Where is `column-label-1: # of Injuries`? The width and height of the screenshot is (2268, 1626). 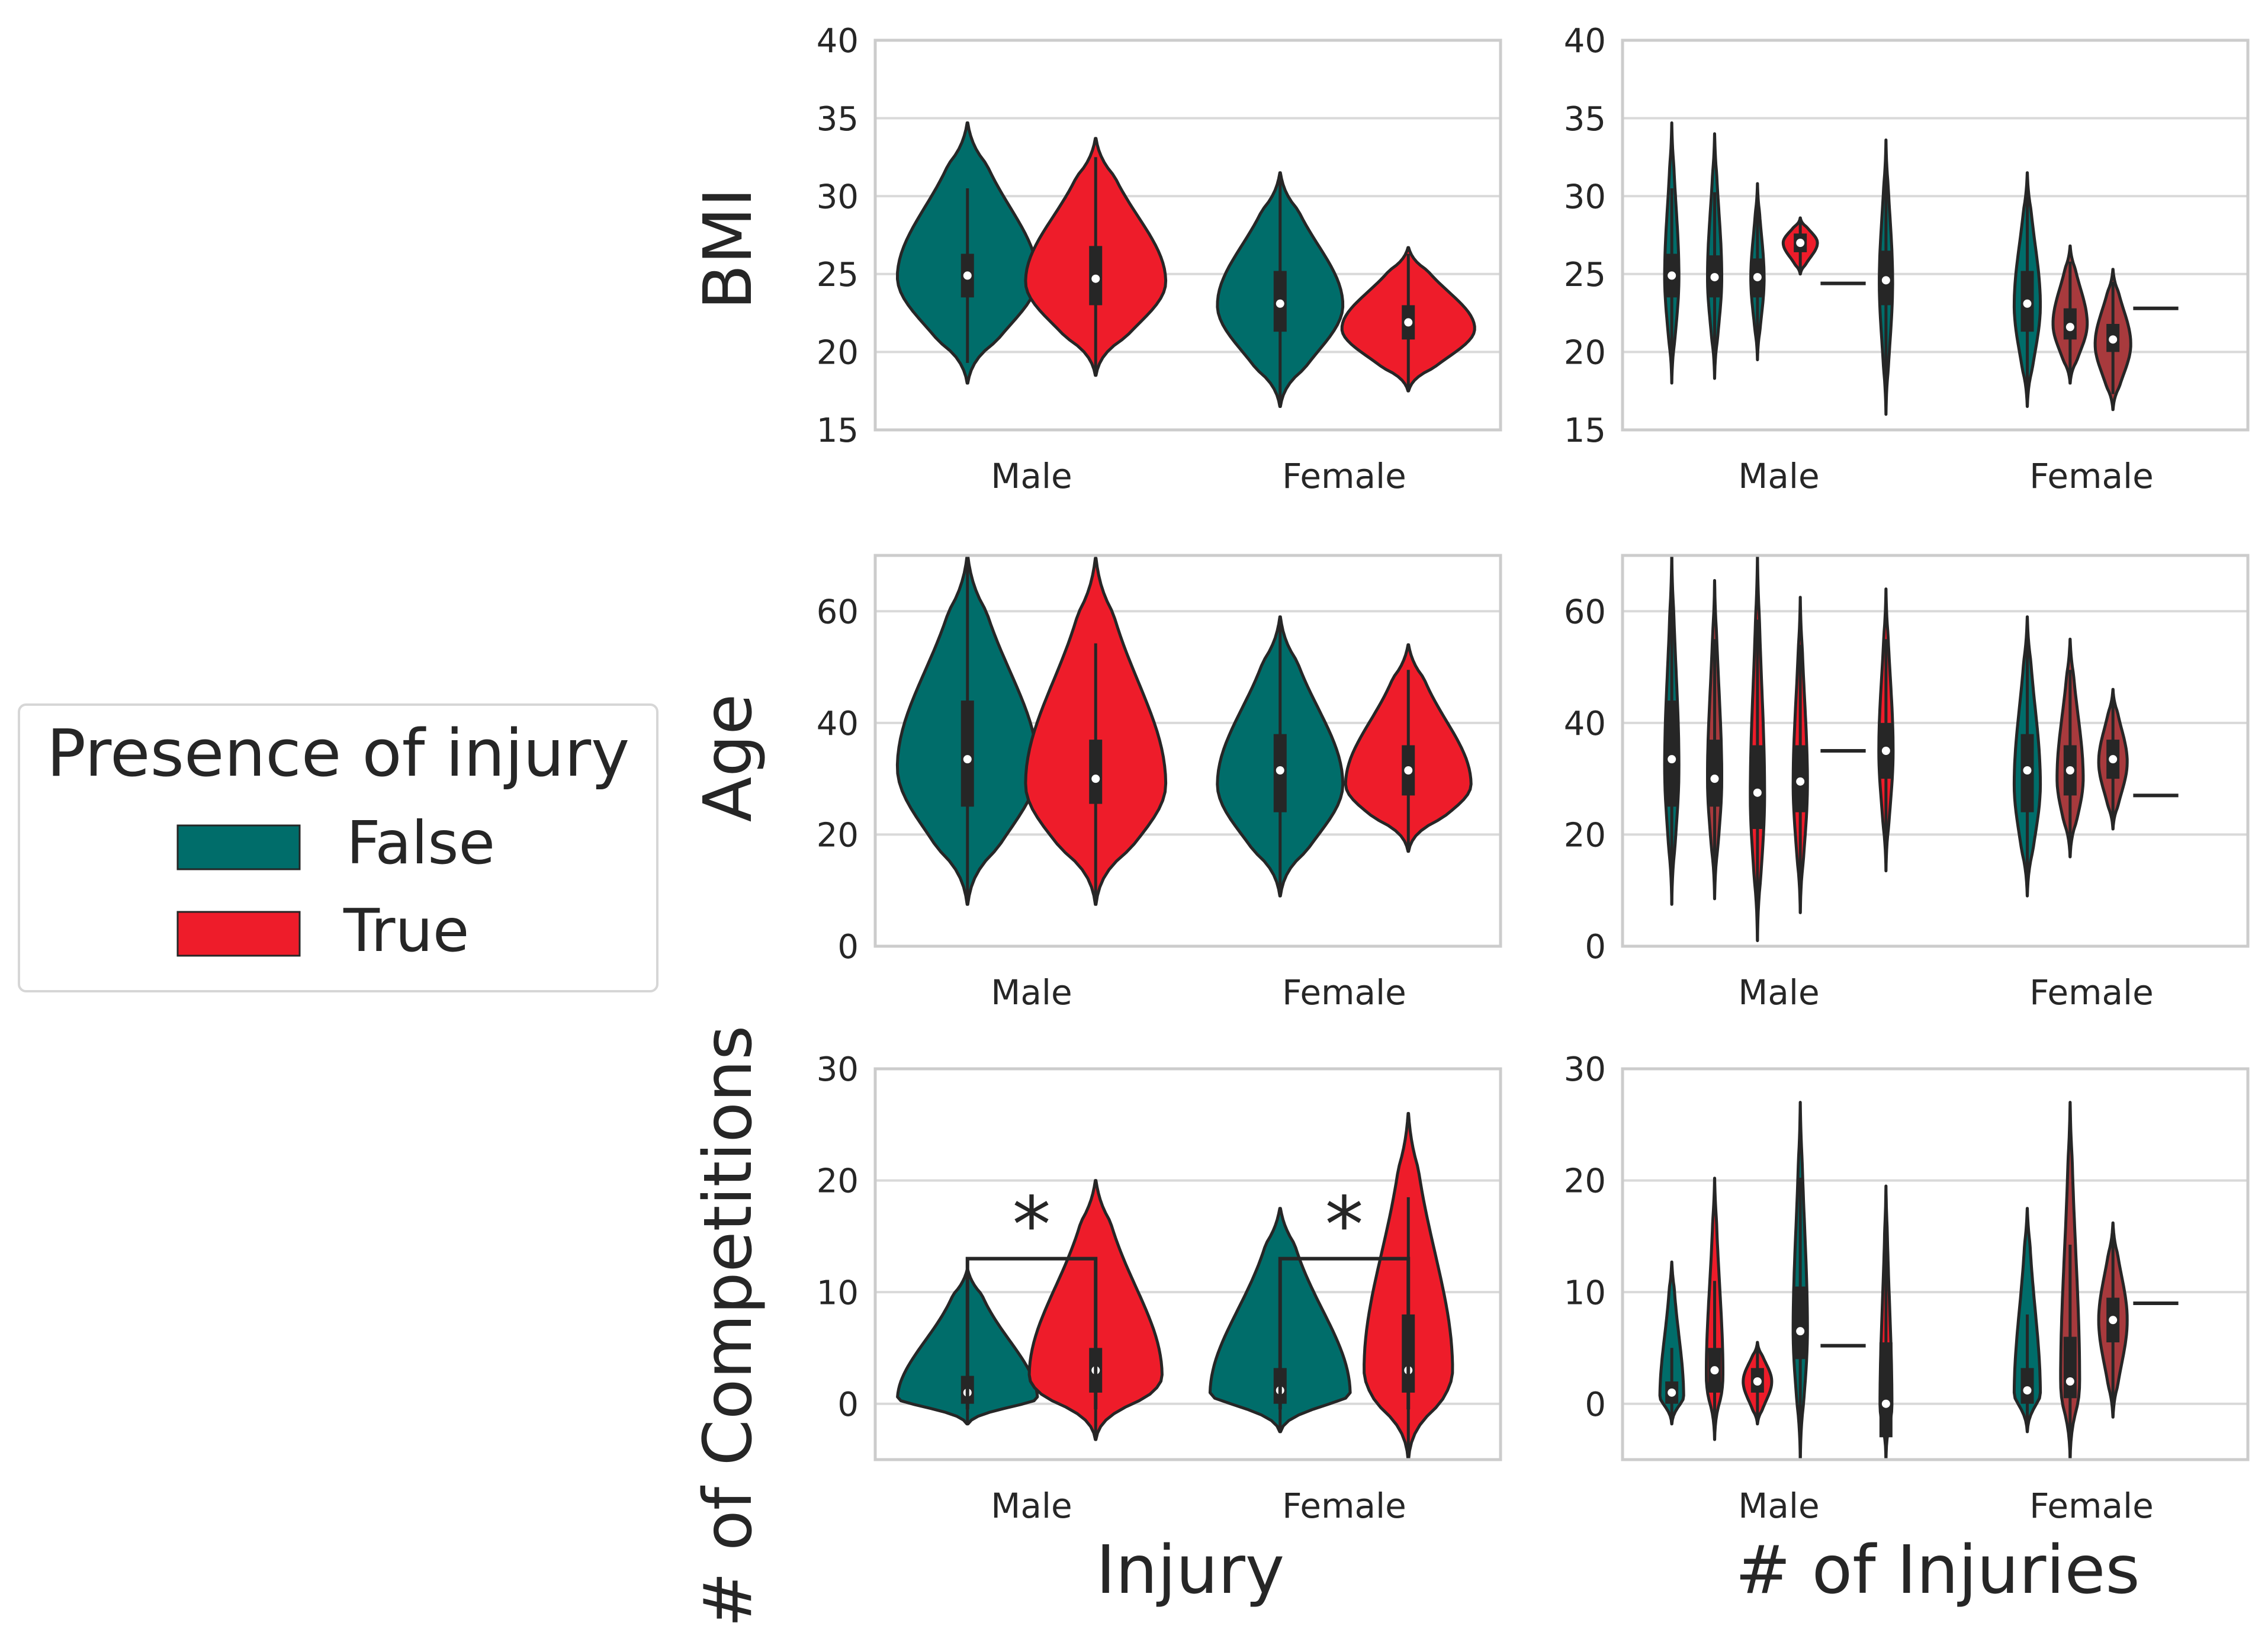 column-label-1: # of Injuries is located at coordinates (1938, 1570).